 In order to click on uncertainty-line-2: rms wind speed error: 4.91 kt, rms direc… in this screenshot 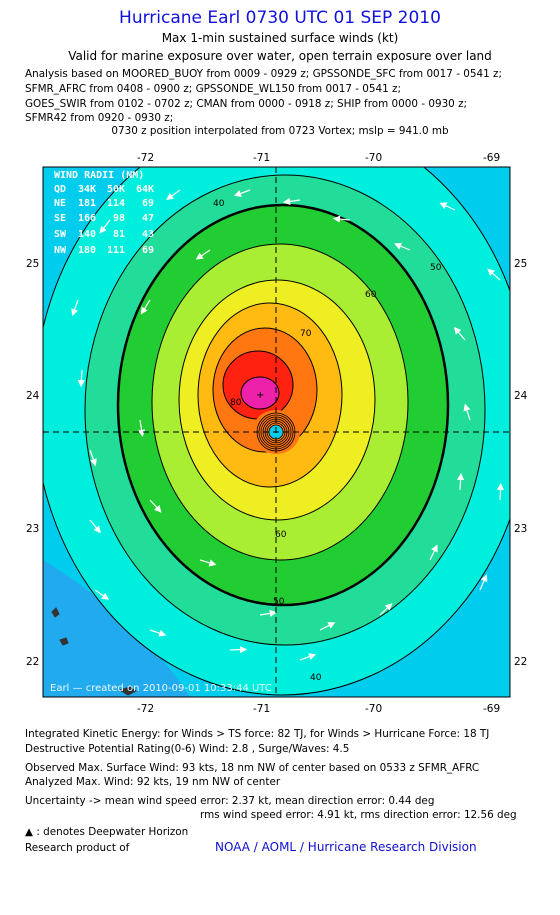, I will do `click(358, 815)`.